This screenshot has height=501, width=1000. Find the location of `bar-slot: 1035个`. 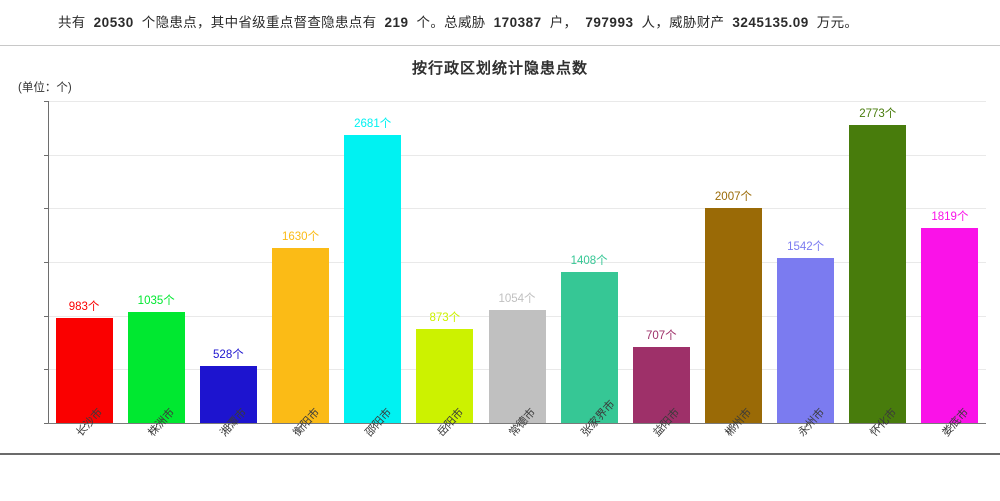

bar-slot: 1035个 is located at coordinates (156, 262).